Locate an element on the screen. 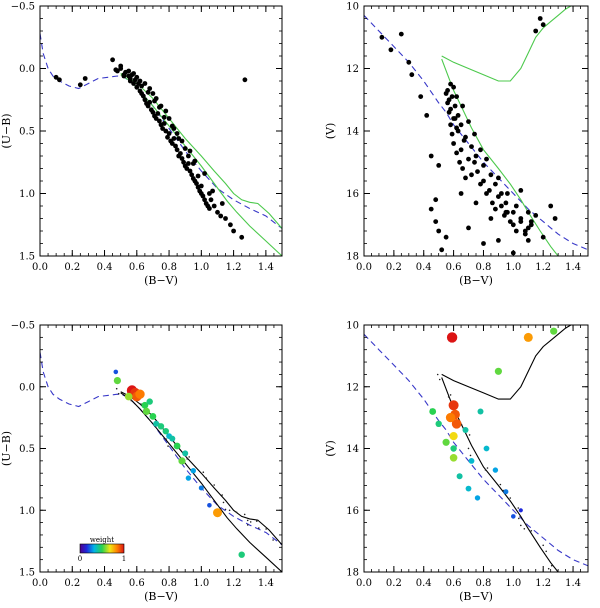 Image resolution: width=600 pixels, height=608 pixels. y-tick-label: 1.5 is located at coordinates (27, 573).